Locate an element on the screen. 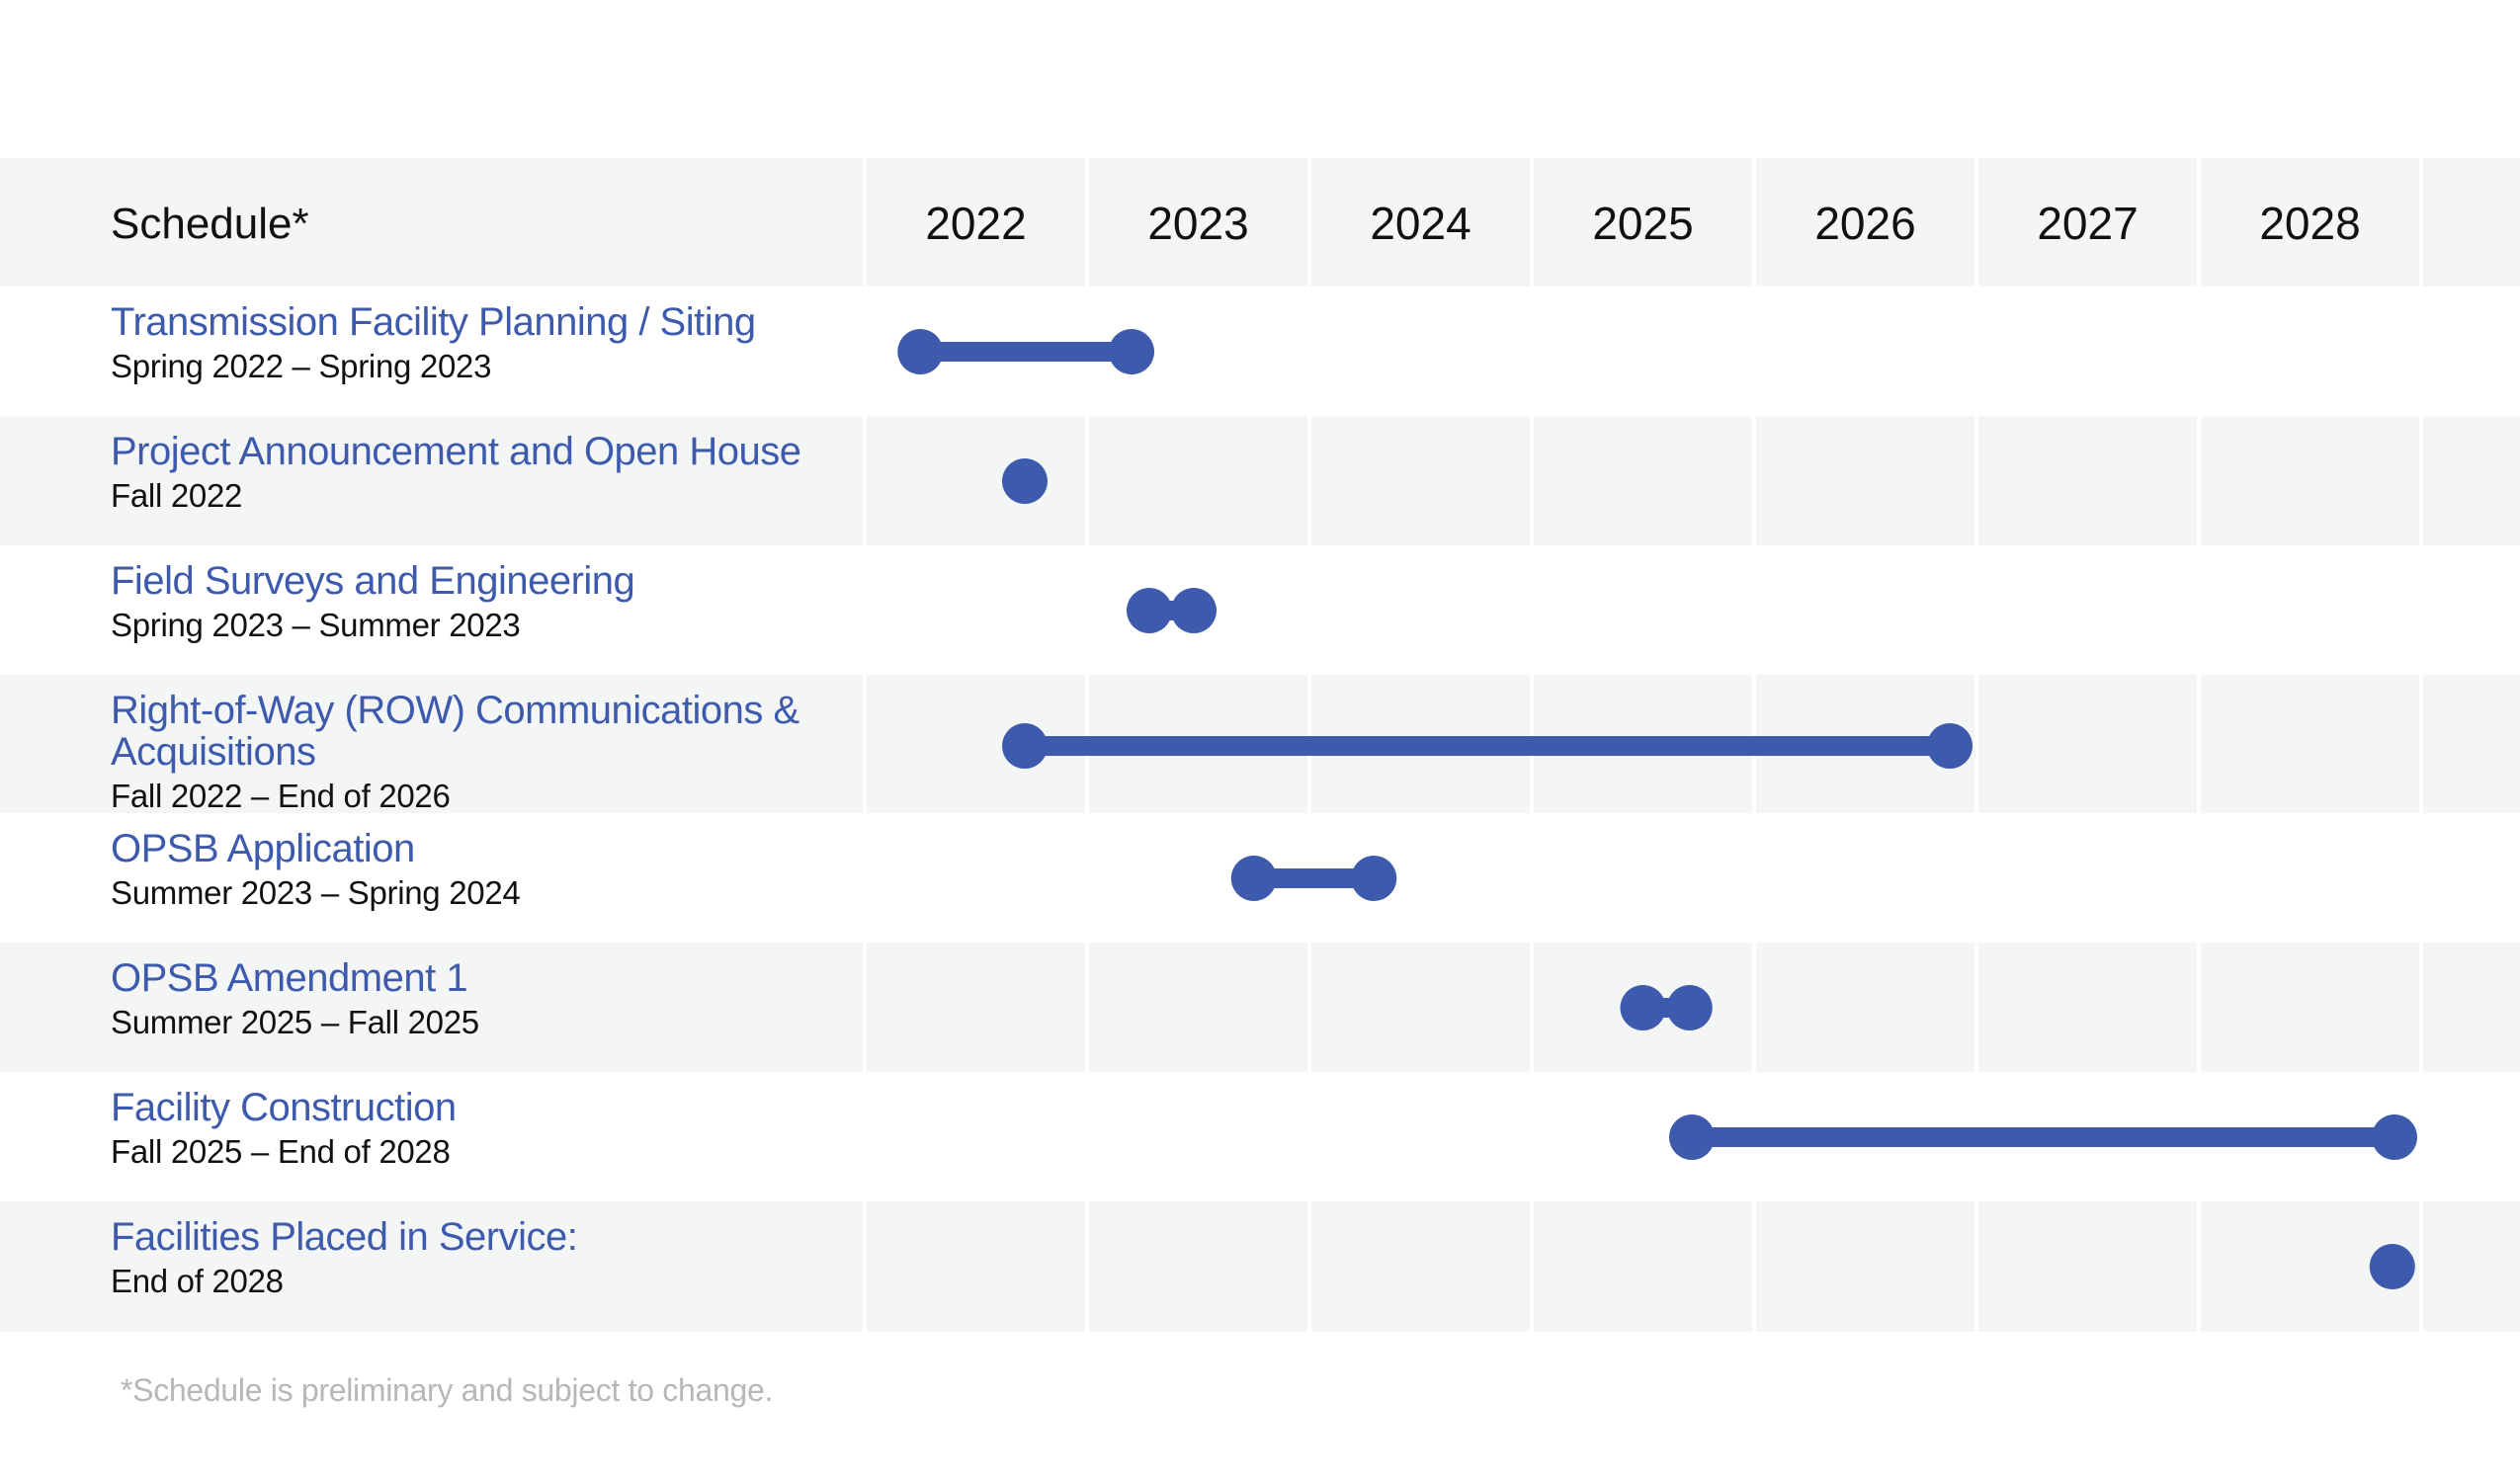  task-name: OPSB Amendment 1 is located at coordinates (289, 978).